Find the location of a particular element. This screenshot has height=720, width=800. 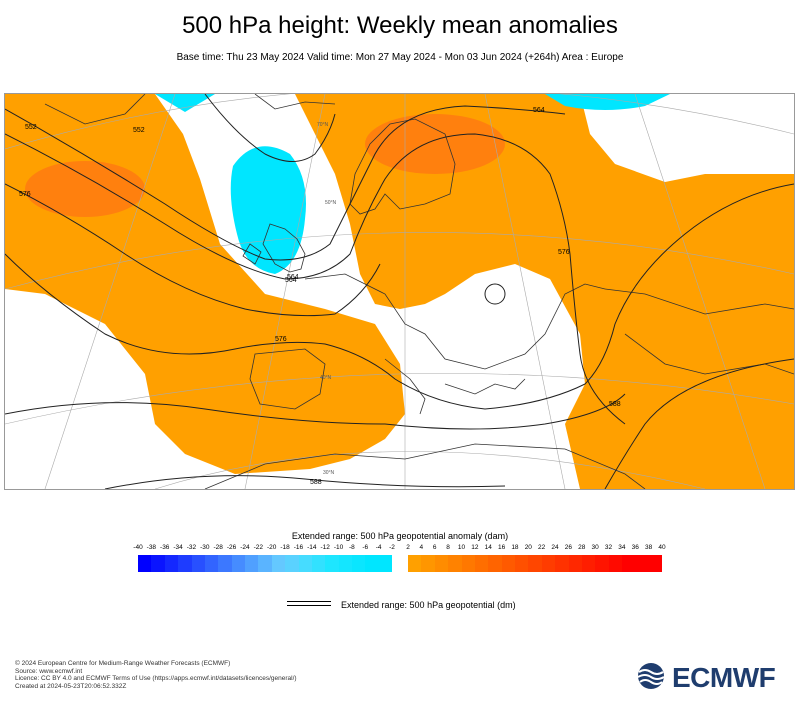

lat-label: 50°N is located at coordinates (331, 203).